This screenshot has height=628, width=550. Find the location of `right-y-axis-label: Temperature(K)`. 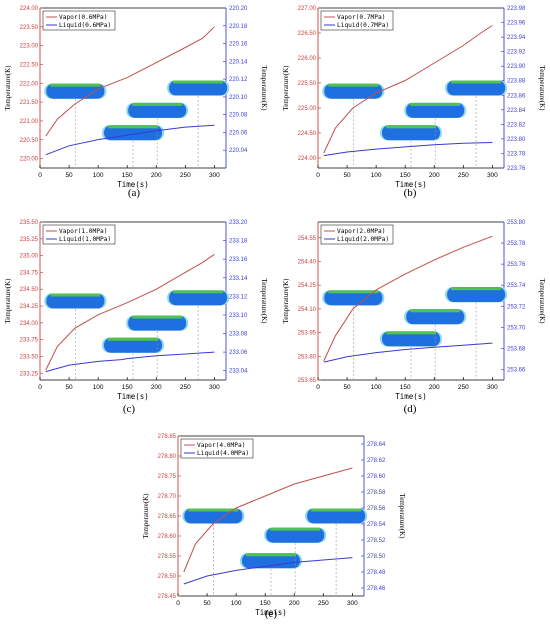

right-y-axis-label: Temperature(K) is located at coordinates (542, 302).